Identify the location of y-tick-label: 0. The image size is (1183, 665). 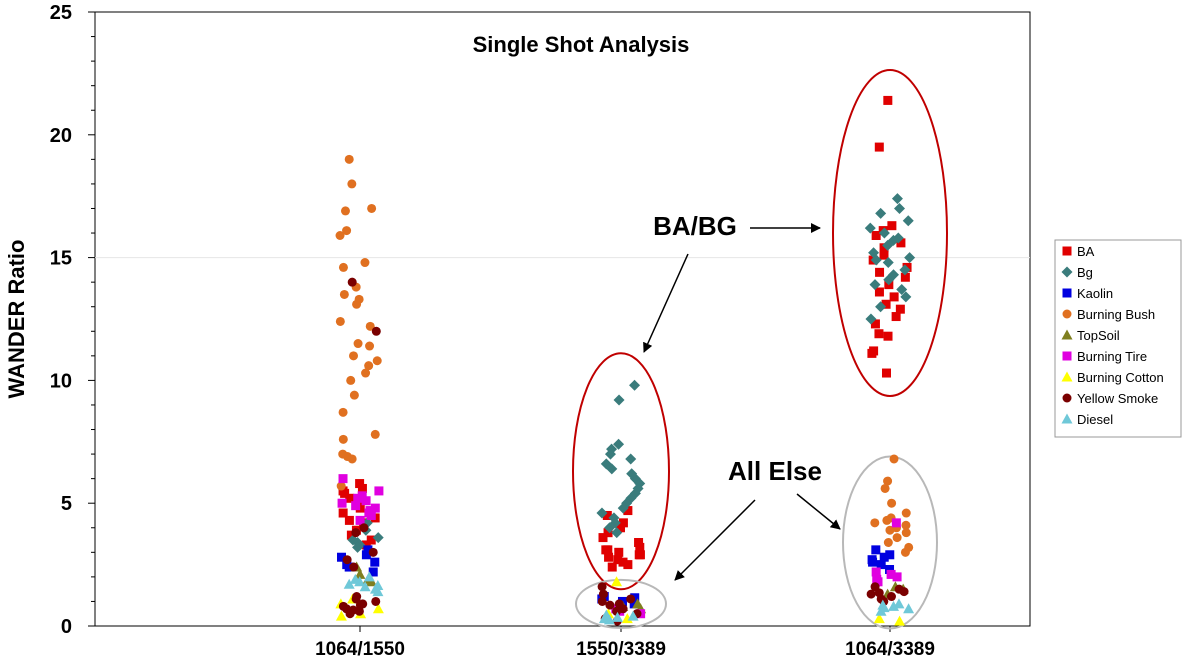
(66, 627).